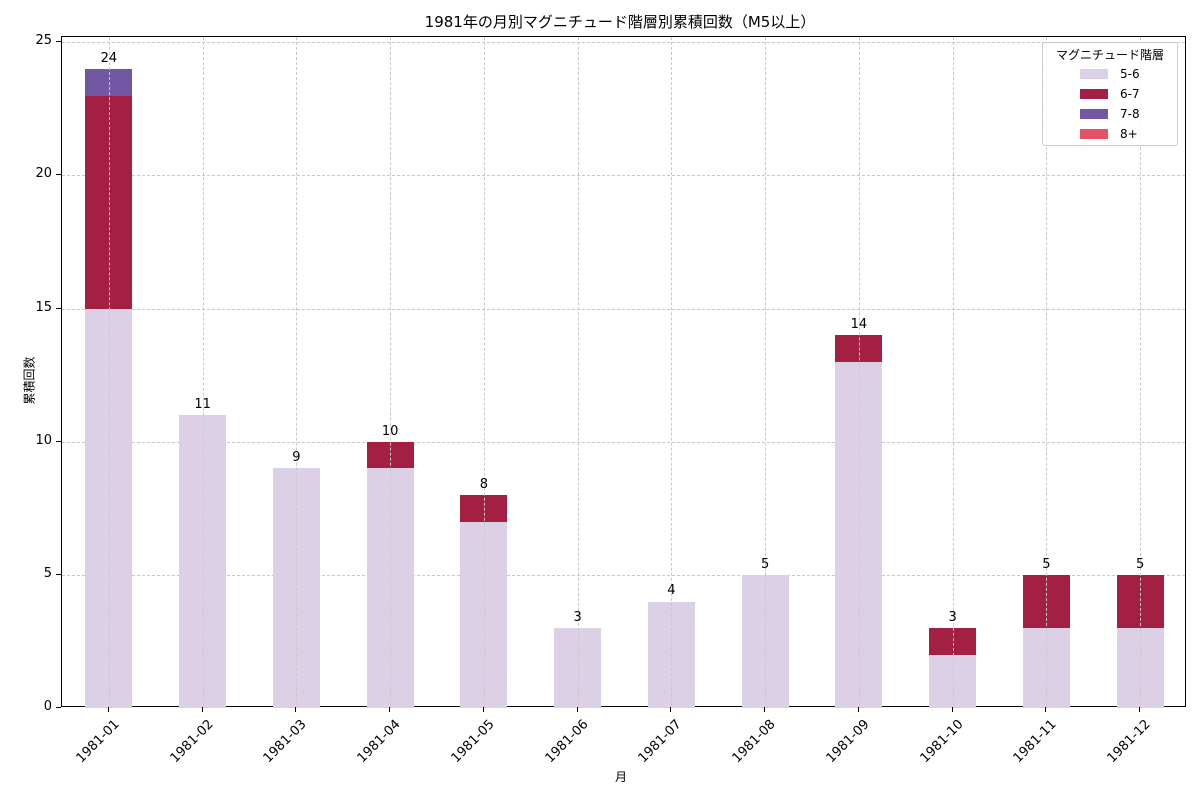  I want to click on y-tick-label: 25, so click(43, 41).